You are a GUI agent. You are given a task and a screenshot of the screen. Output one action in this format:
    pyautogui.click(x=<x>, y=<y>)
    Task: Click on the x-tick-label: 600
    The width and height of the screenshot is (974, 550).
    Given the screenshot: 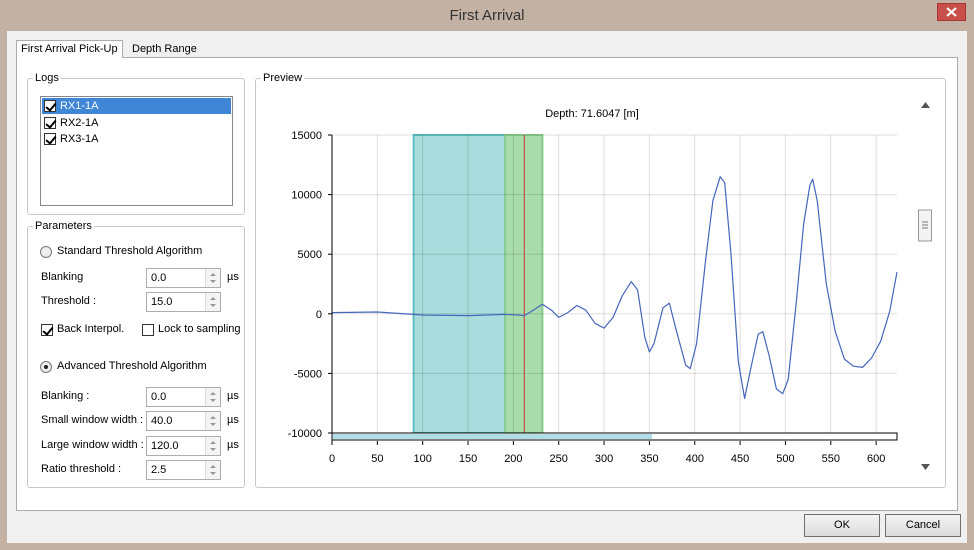 What is the action you would take?
    pyautogui.click(x=876, y=459)
    